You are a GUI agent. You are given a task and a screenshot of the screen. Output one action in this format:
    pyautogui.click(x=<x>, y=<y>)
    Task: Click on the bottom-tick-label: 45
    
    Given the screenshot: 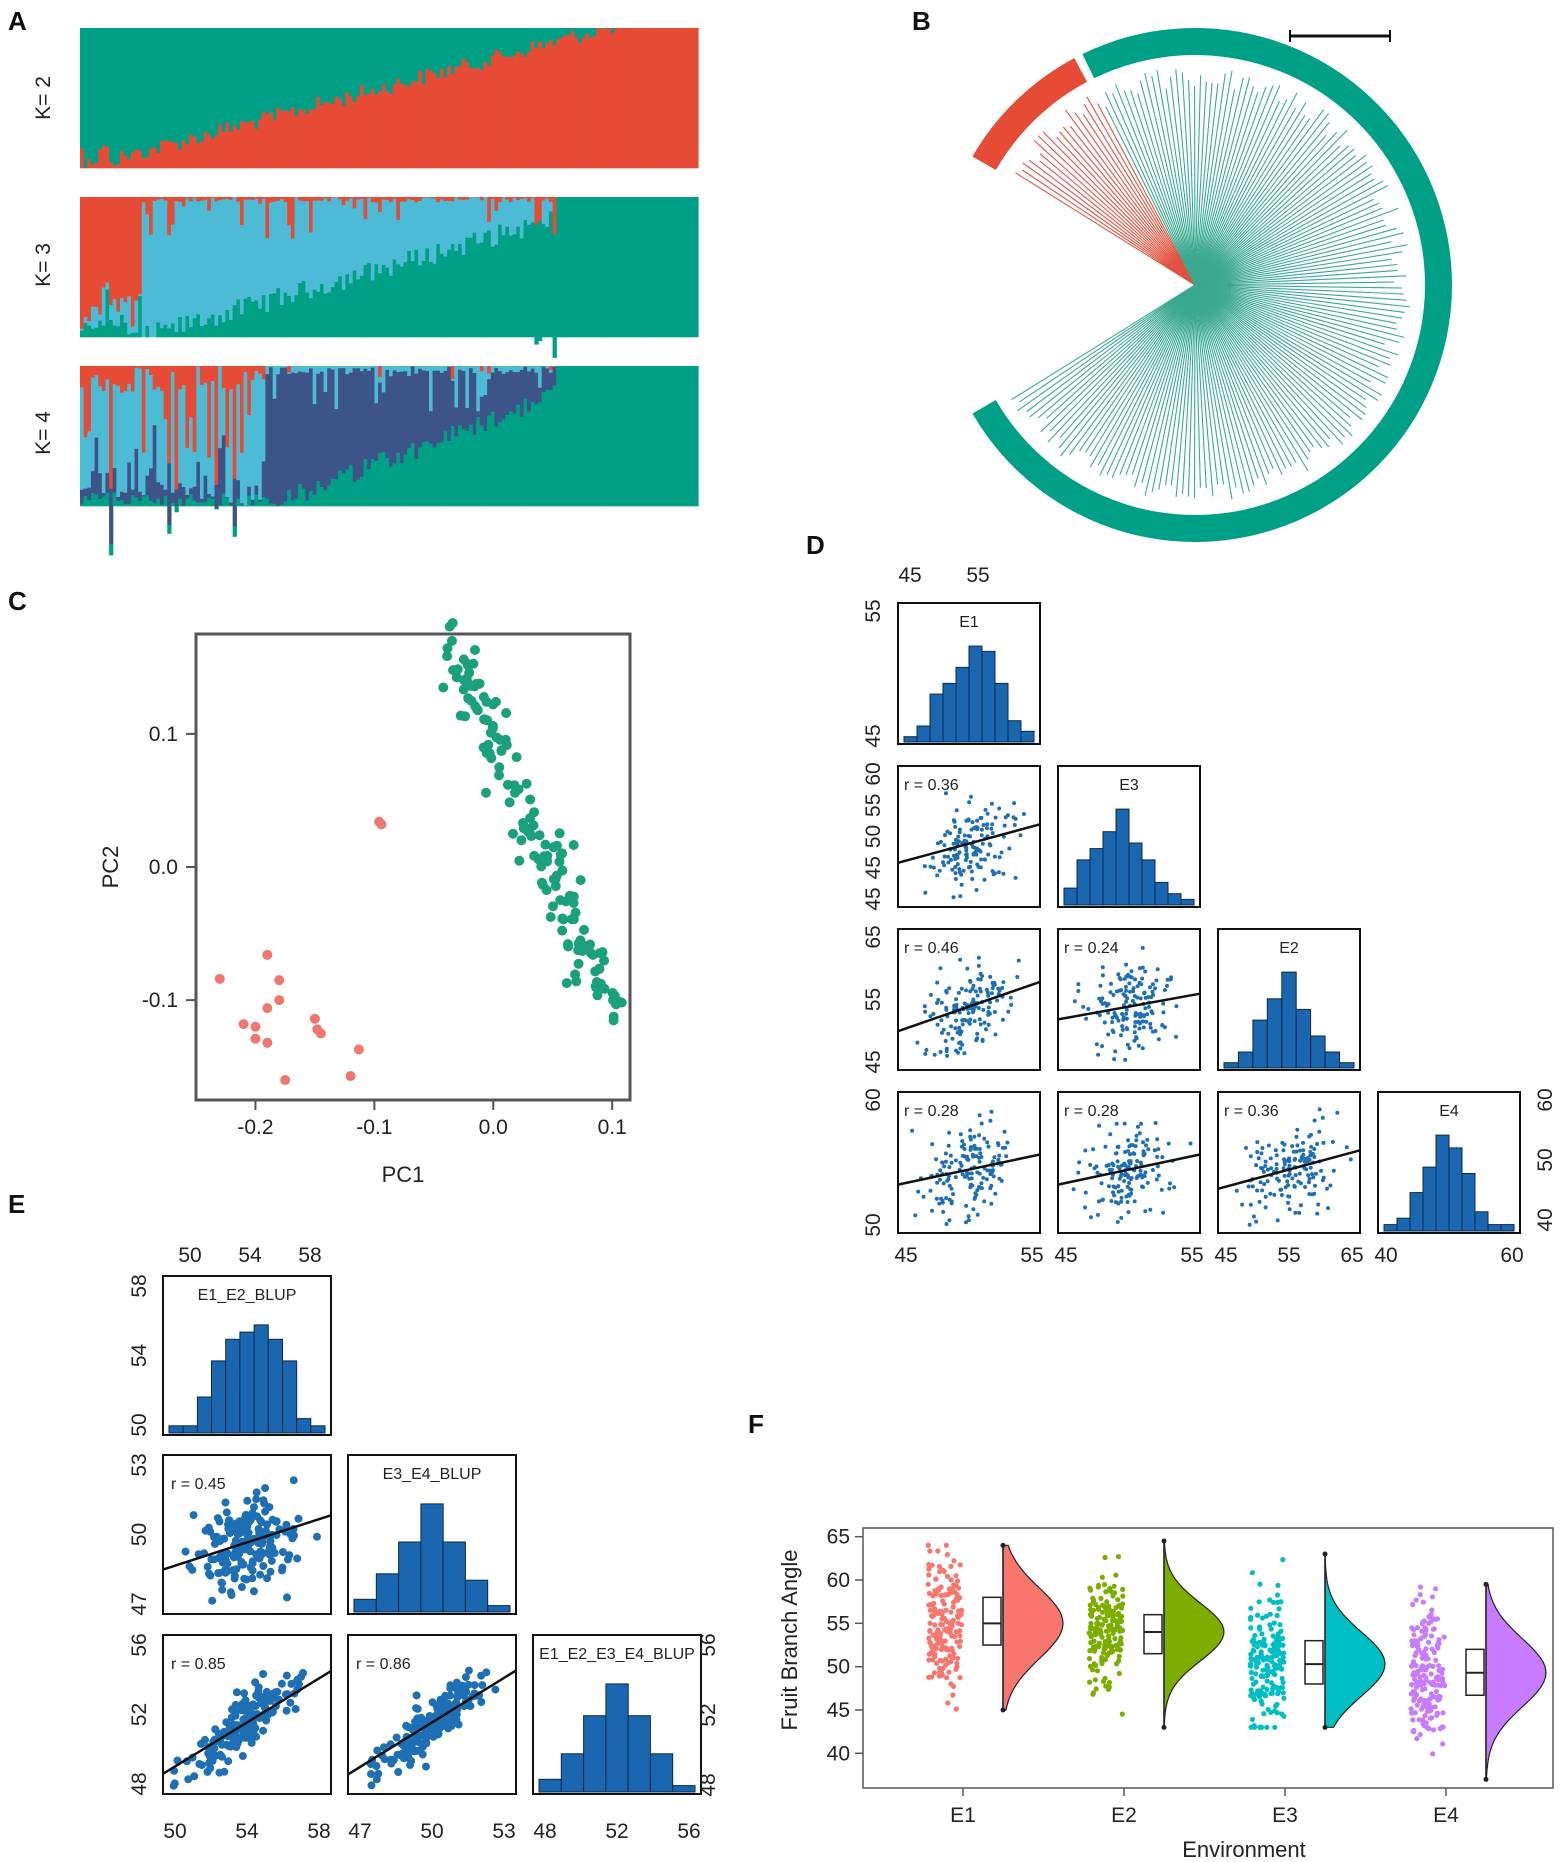 What is the action you would take?
    pyautogui.click(x=1225, y=1255)
    